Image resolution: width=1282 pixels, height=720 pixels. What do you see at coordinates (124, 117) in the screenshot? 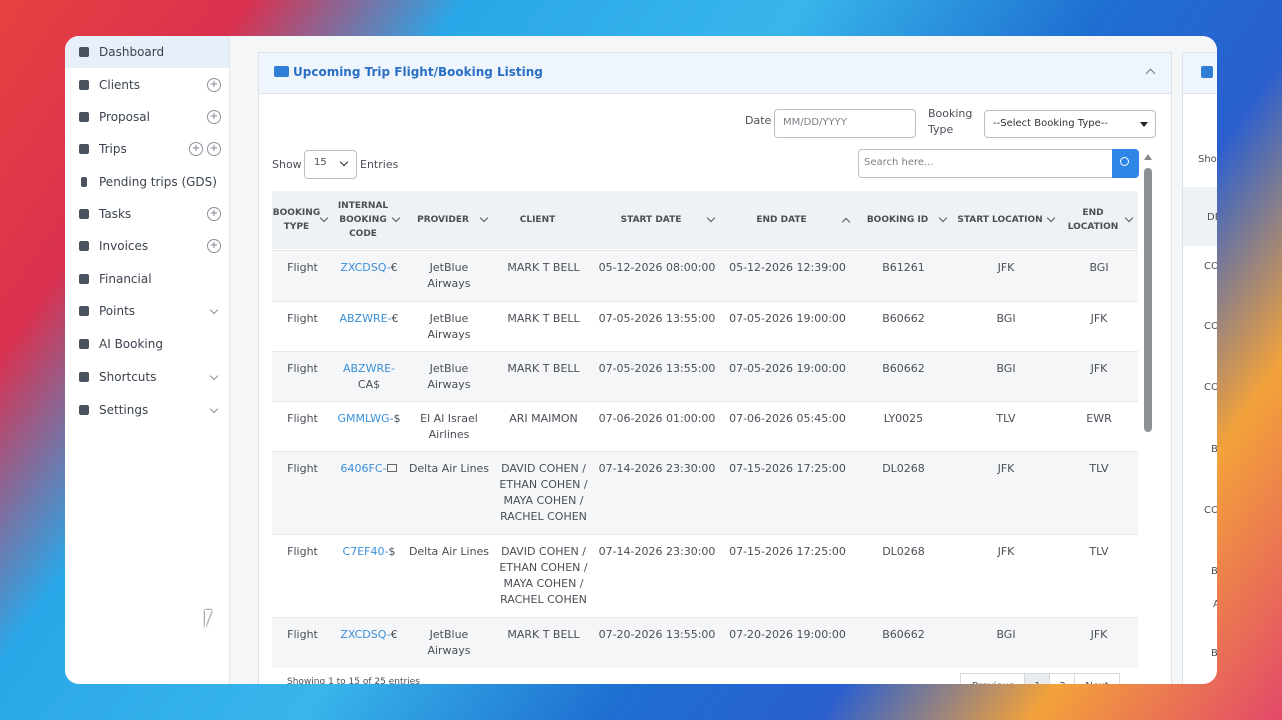
I see `menu-label: Proposal` at bounding box center [124, 117].